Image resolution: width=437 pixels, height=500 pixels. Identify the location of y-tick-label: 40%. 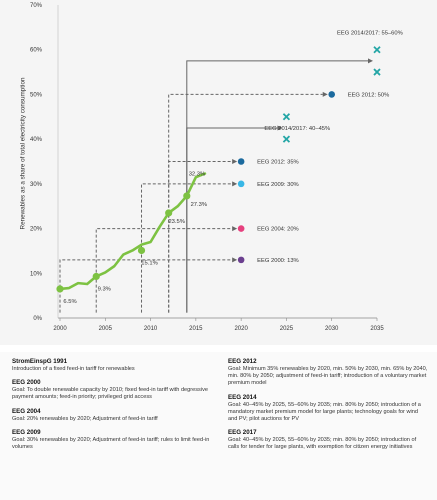
(36, 140).